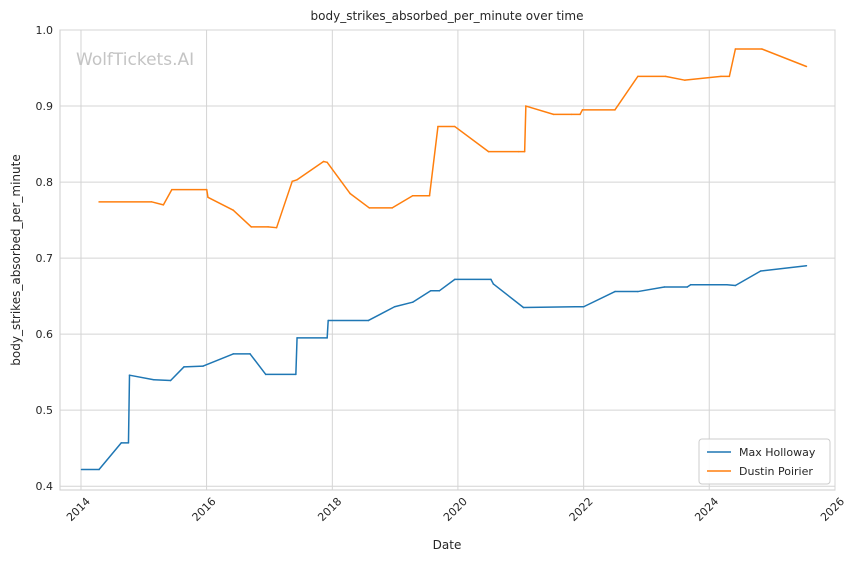 This screenshot has width=852, height=561. I want to click on y-axis: 0.4 0.5 0.6 0.7 0.8 0.9 1.0, so click(45, 258).